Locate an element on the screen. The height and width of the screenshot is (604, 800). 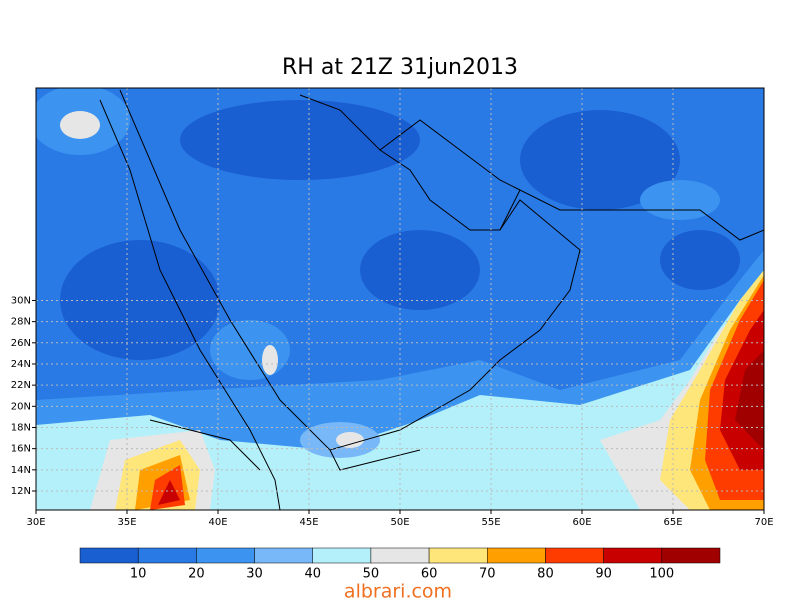
colorbar-label: 50 is located at coordinates (371, 574).